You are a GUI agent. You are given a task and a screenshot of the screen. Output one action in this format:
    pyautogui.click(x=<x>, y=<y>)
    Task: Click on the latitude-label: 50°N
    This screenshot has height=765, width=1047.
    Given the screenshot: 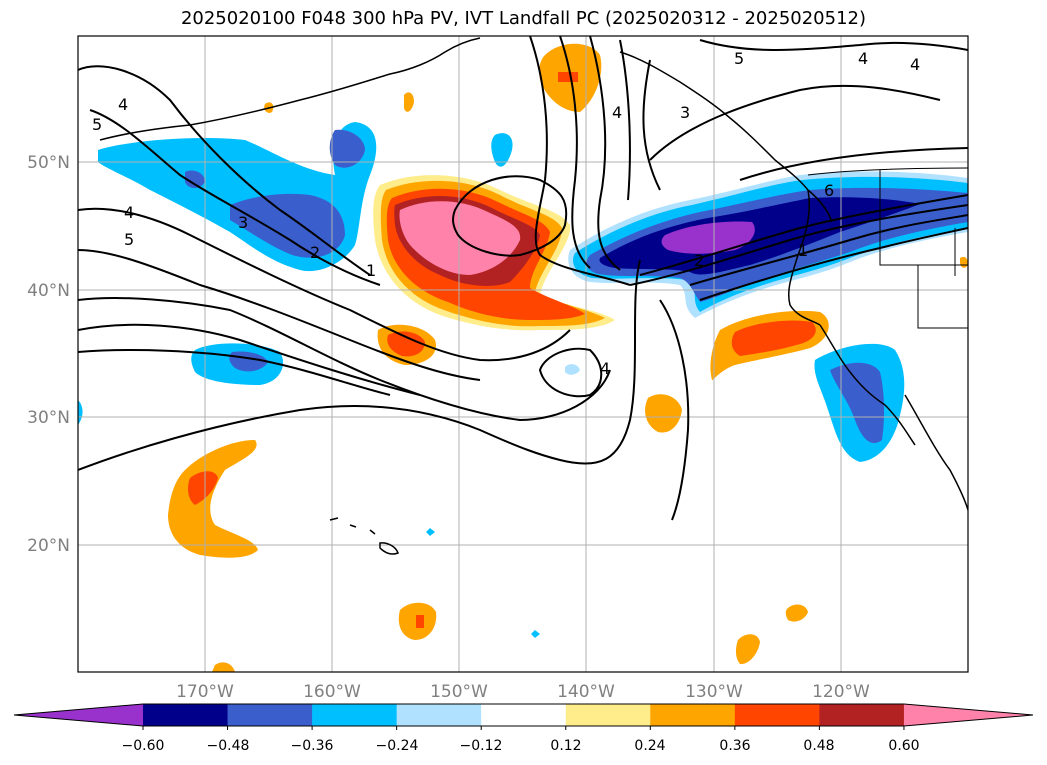 What is the action you would take?
    pyautogui.click(x=48, y=163)
    